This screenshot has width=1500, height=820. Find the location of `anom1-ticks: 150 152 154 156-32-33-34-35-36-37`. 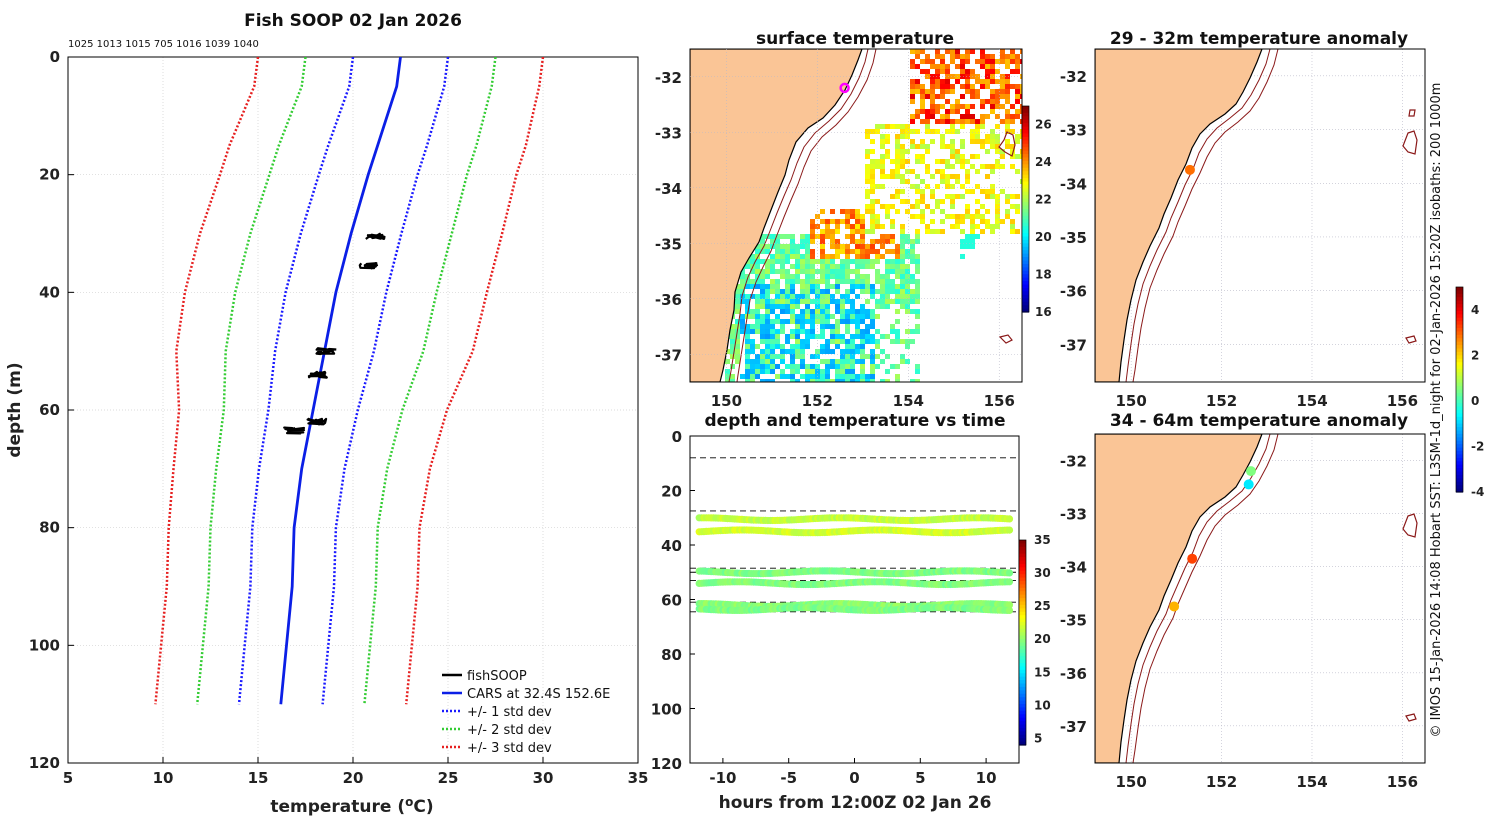

anom1-ticks: 150 152 154 156-32-33-34-35-36-37 is located at coordinates (1239, 239).